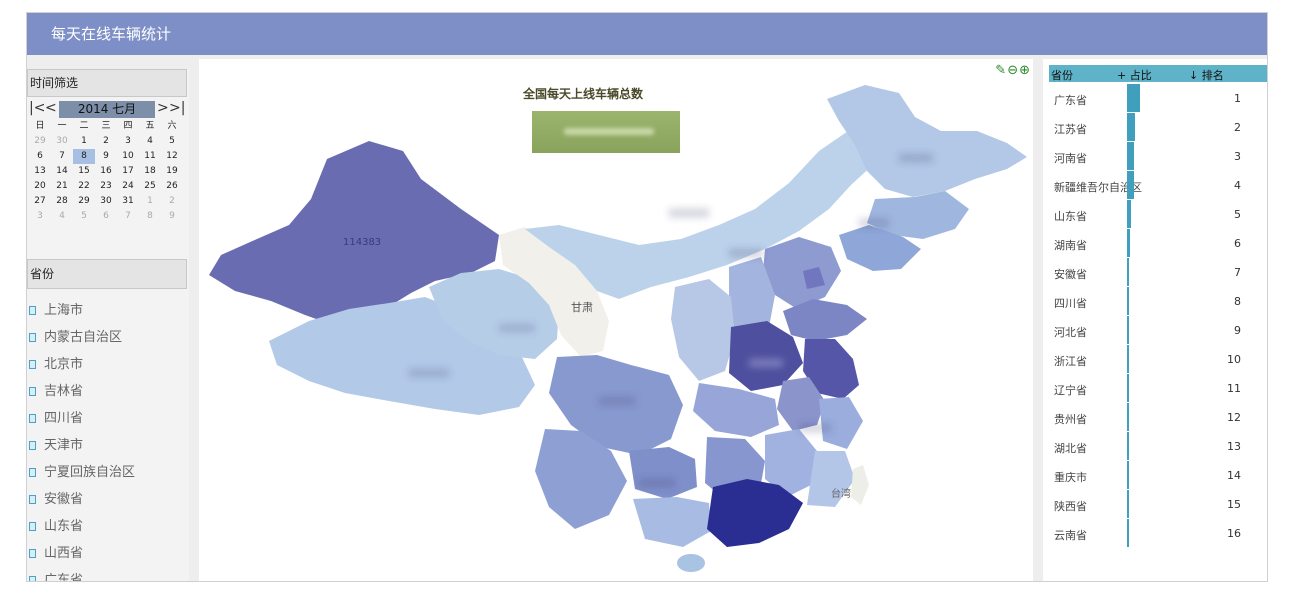  What do you see at coordinates (715, 207) in the screenshot?
I see `region-inner-mongolia` at bounding box center [715, 207].